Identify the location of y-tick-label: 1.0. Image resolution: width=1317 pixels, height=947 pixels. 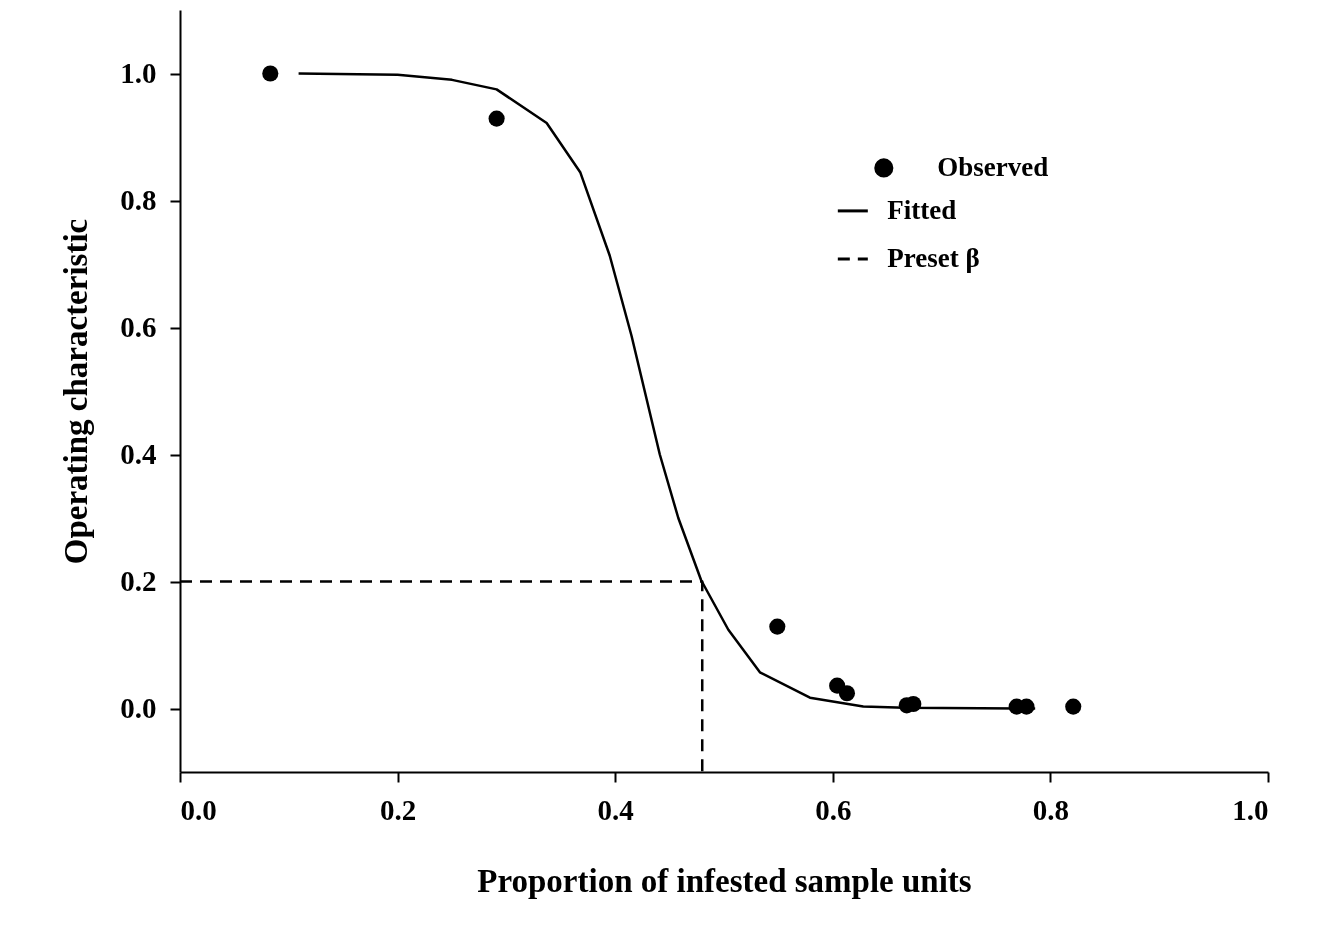
(138, 73).